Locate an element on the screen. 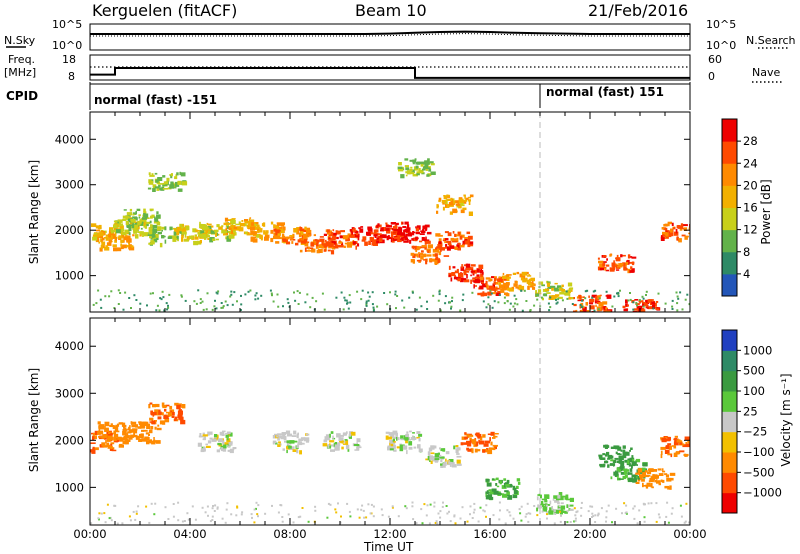 Image resolution: width=800 pixels, height=554 pixels. noise-panel-frame is located at coordinates (390, 37).